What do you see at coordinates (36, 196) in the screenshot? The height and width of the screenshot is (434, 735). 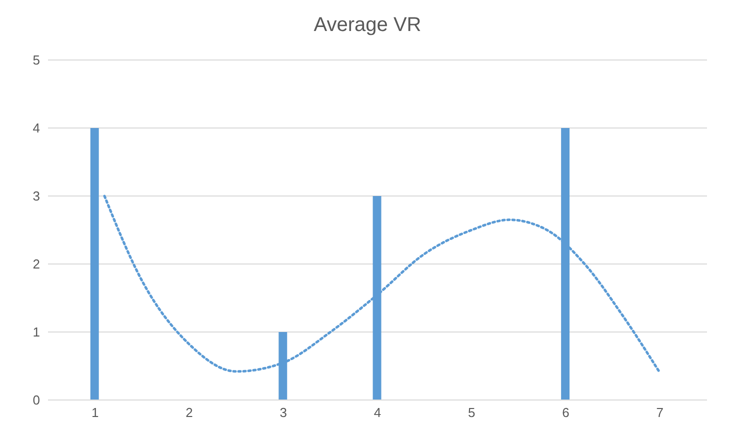 I see `y-tick-label: 3` at bounding box center [36, 196].